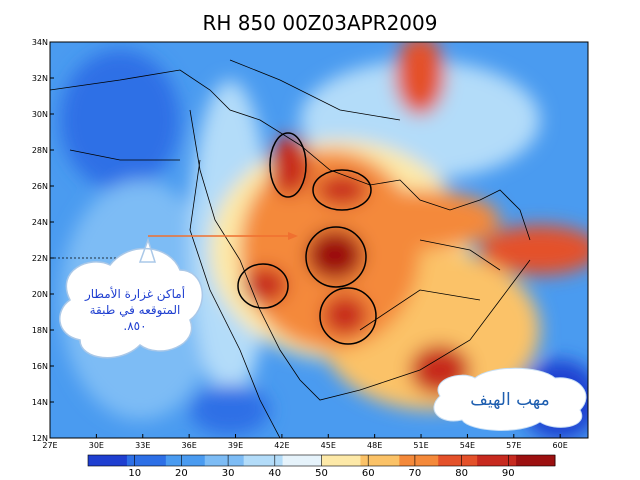  Describe the element at coordinates (274, 473) in the screenshot. I see `colorbar-label: 40` at that location.